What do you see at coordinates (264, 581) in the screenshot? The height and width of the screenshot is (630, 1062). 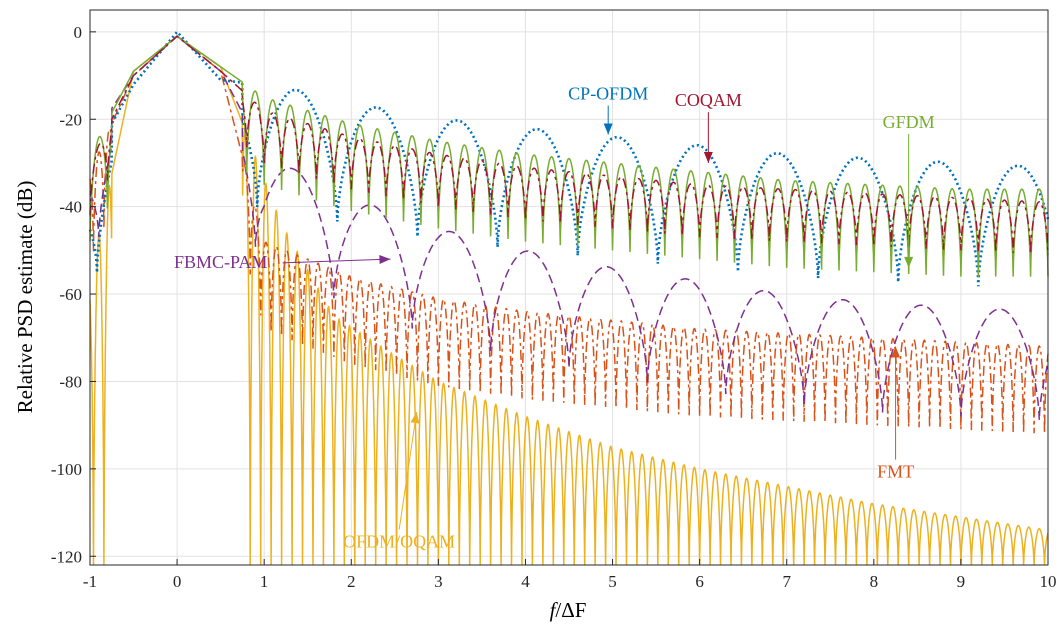 I see `x-tick-label: 1` at bounding box center [264, 581].